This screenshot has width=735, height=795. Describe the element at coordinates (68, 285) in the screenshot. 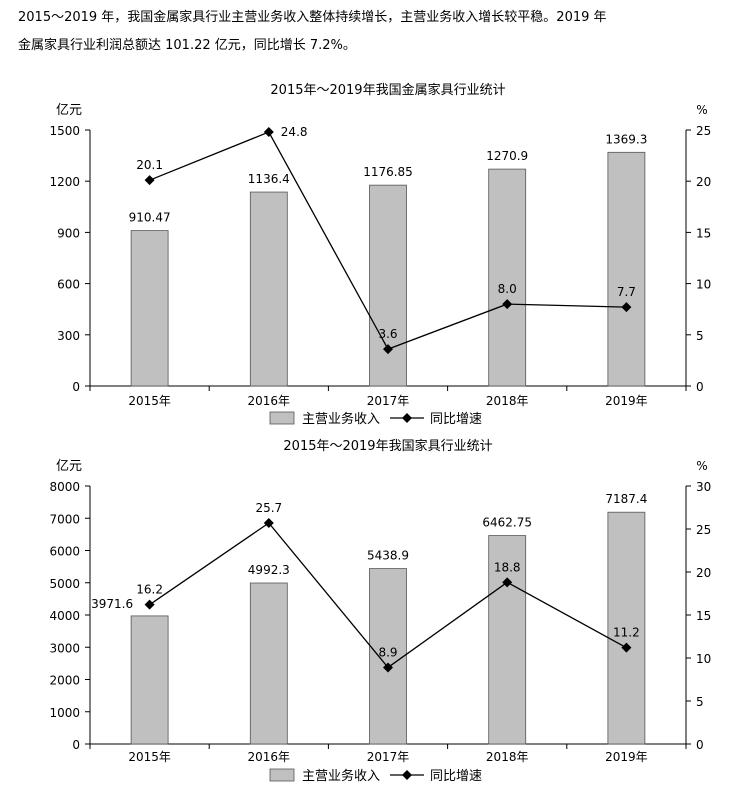

I see `y-tick-label: 600` at that location.